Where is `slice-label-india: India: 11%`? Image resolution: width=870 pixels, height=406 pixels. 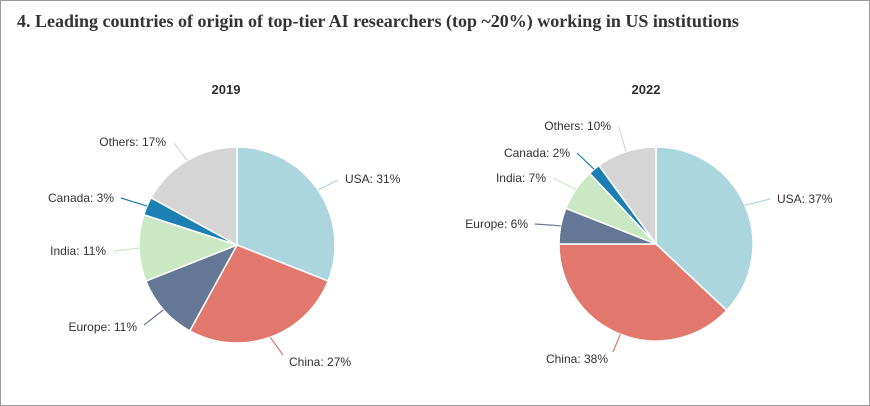 slice-label-india: India: 11% is located at coordinates (78, 251).